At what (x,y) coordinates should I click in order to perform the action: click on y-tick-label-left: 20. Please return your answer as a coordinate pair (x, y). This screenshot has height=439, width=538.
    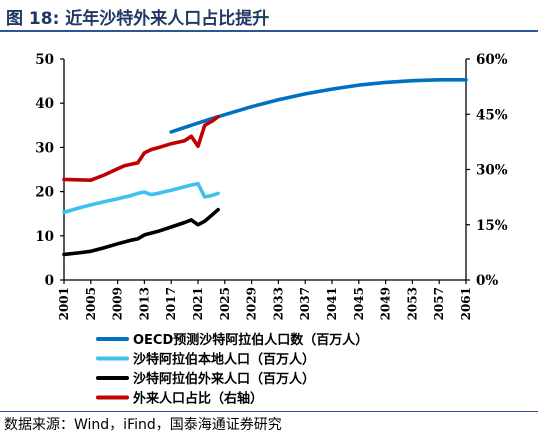
    Looking at the image, I should click on (44, 193).